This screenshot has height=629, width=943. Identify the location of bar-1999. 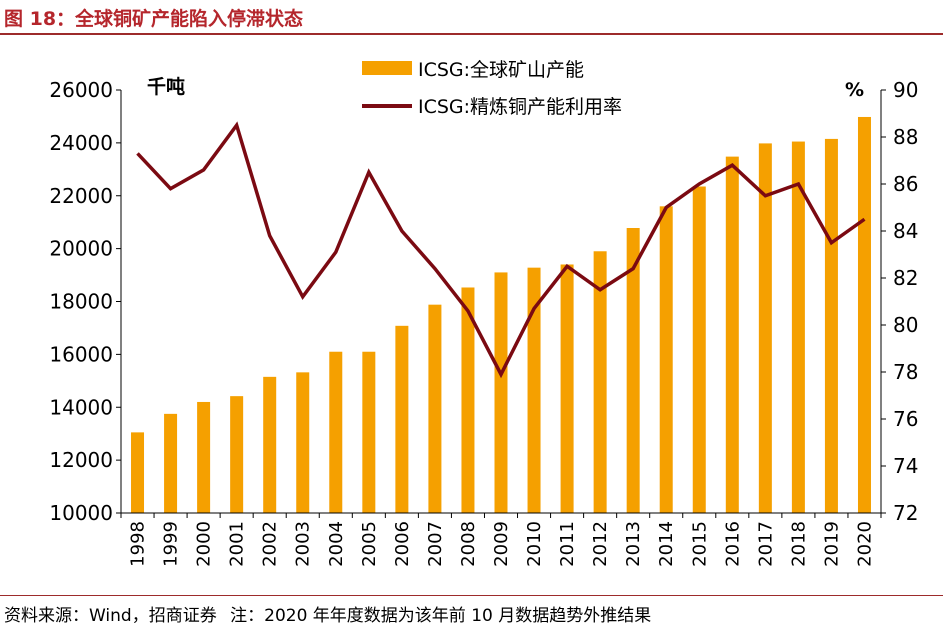
(171, 463).